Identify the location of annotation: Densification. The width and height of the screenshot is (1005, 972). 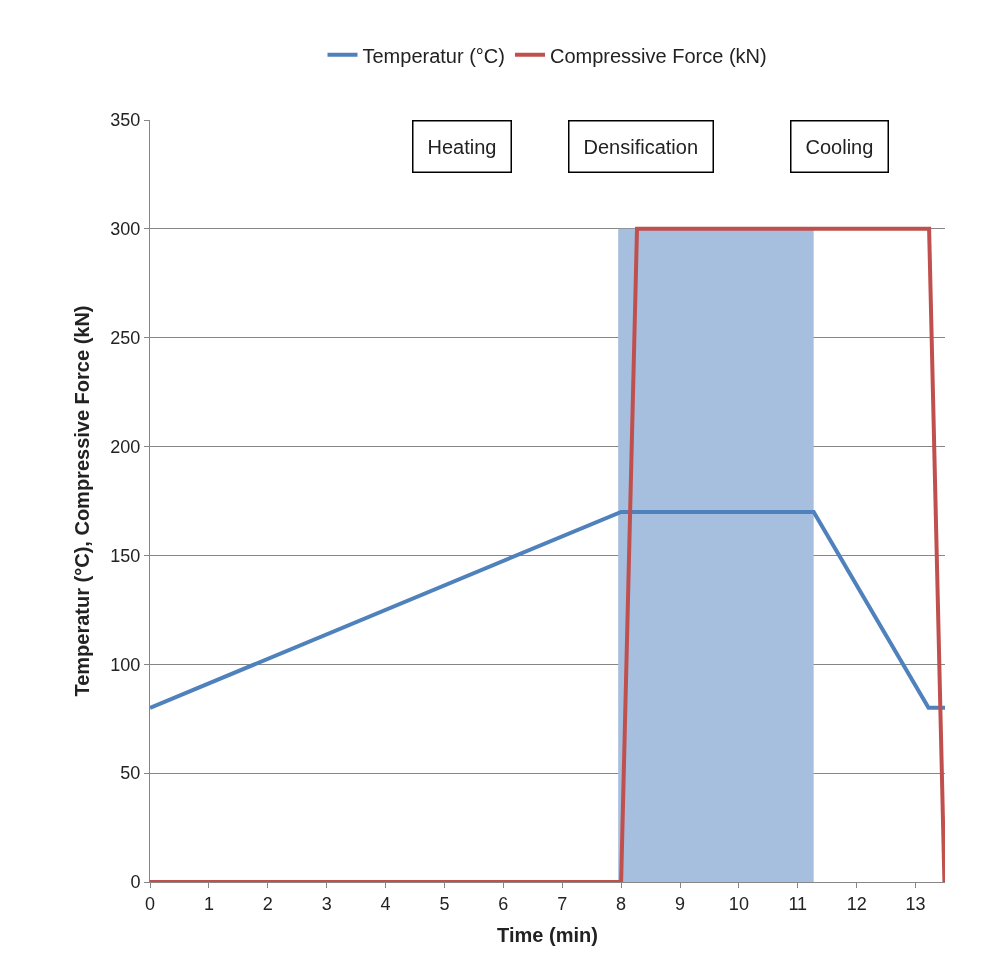
(641, 146).